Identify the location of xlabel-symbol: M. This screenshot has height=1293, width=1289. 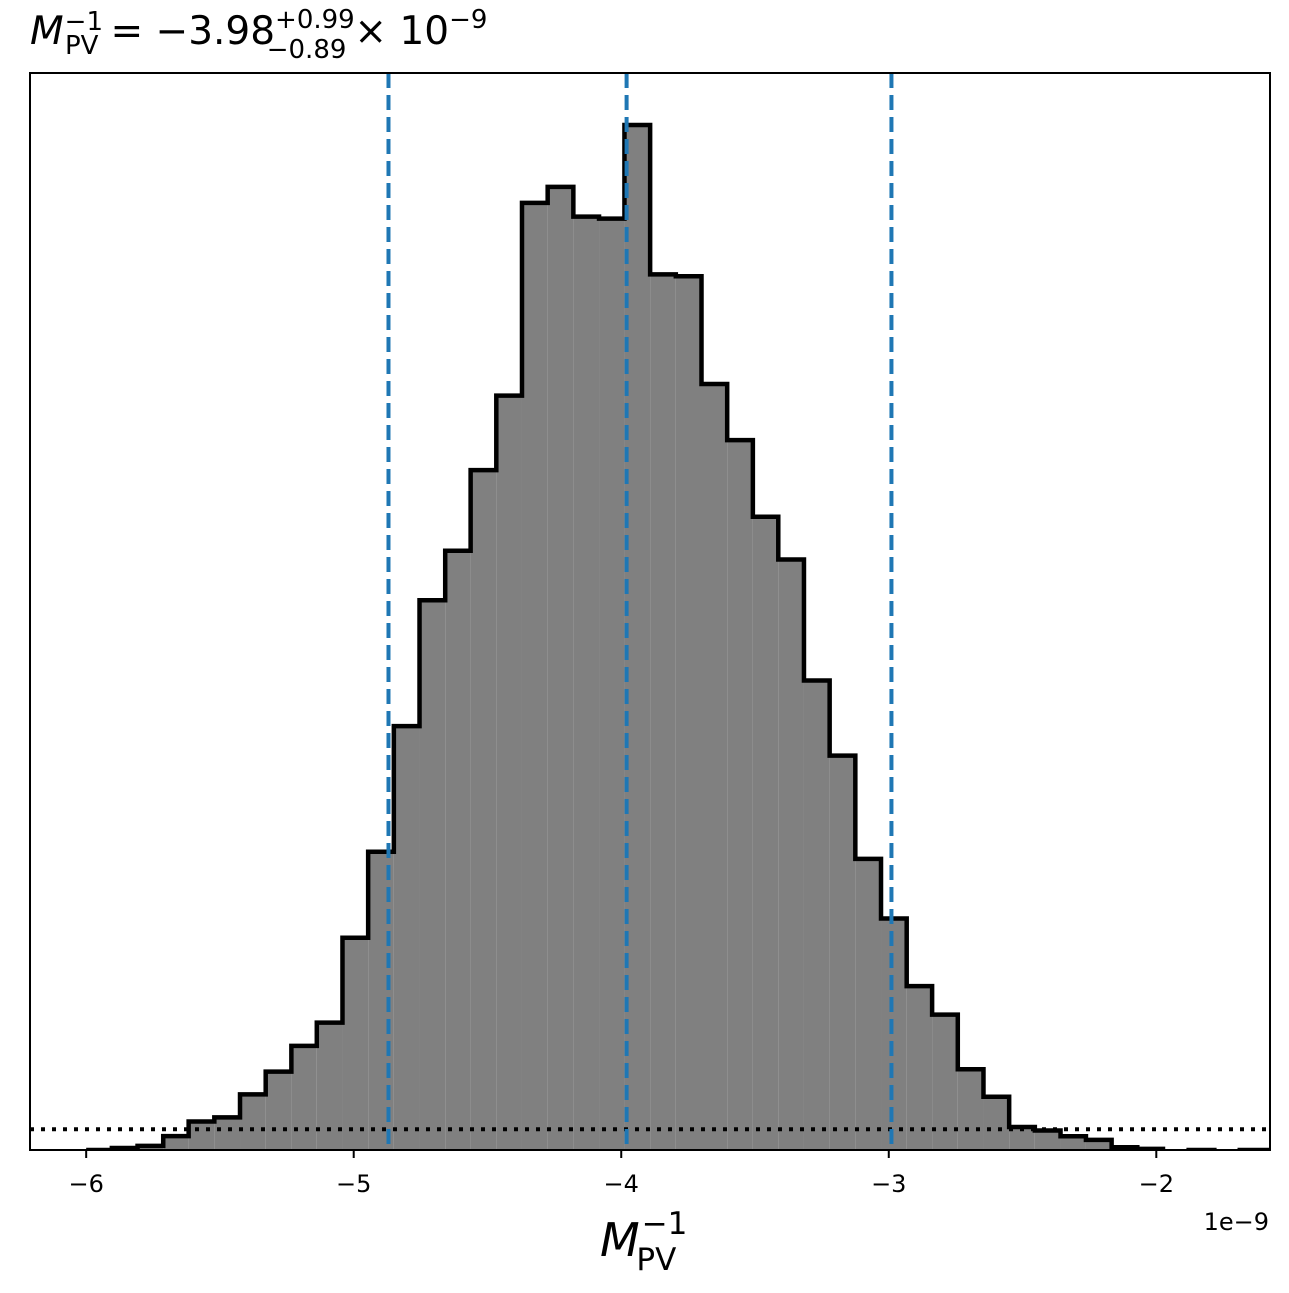
(620, 1240).